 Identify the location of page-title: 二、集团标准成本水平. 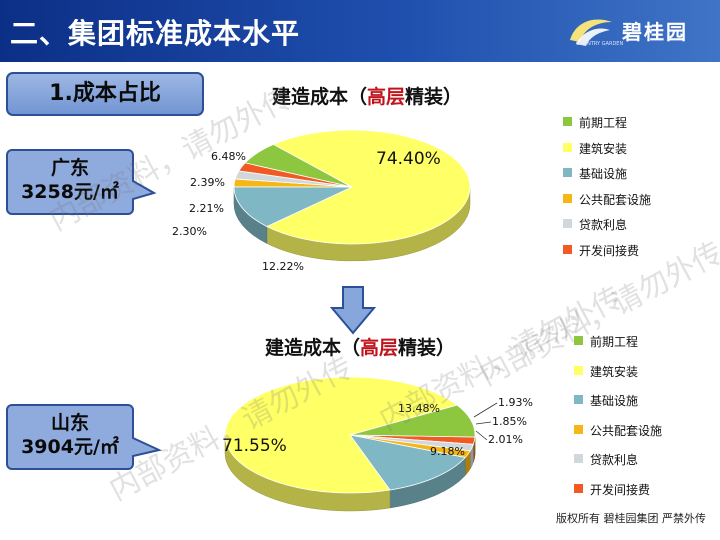
(155, 33).